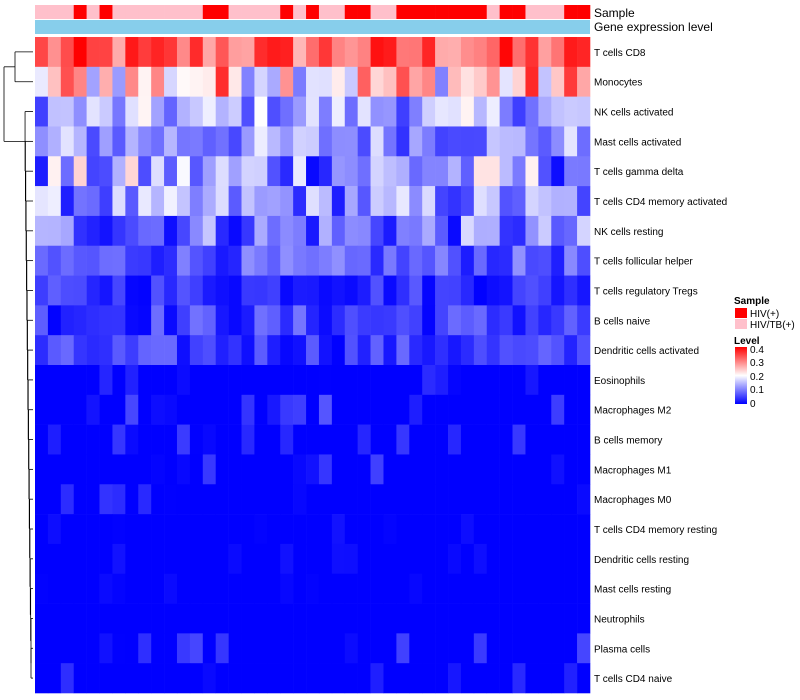 This screenshot has width=800, height=700. What do you see at coordinates (622, 321) in the screenshot?
I see `row-label: B cells naive` at bounding box center [622, 321].